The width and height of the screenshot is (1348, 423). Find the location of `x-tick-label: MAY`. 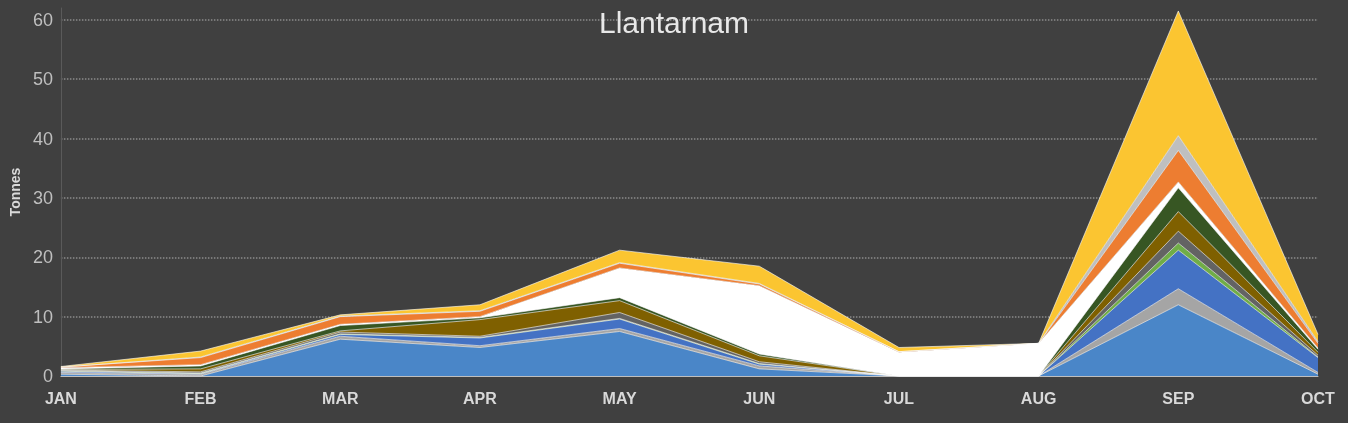

x-tick-label: MAY is located at coordinates (619, 398).